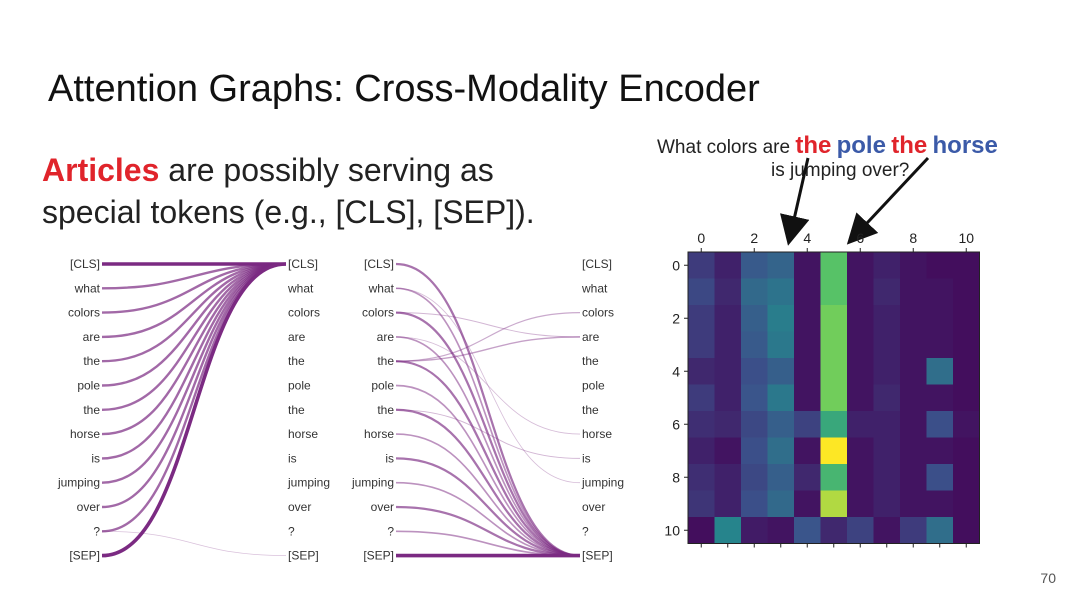  What do you see at coordinates (304, 313) in the screenshot?
I see `graph1-right-token: colors` at bounding box center [304, 313].